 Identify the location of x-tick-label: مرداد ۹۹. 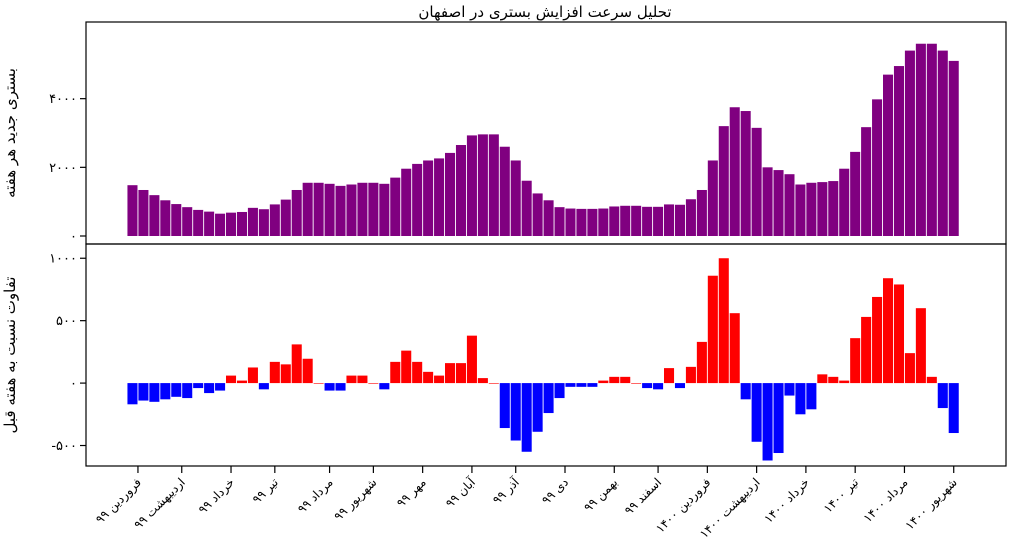
(316, 496).